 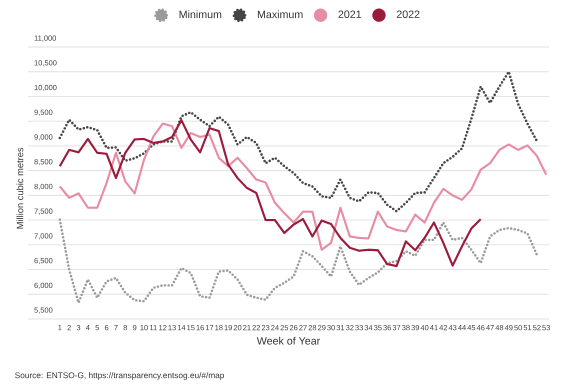 What do you see at coordinates (280, 14) in the screenshot?
I see `legend-label: Maximum` at bounding box center [280, 14].